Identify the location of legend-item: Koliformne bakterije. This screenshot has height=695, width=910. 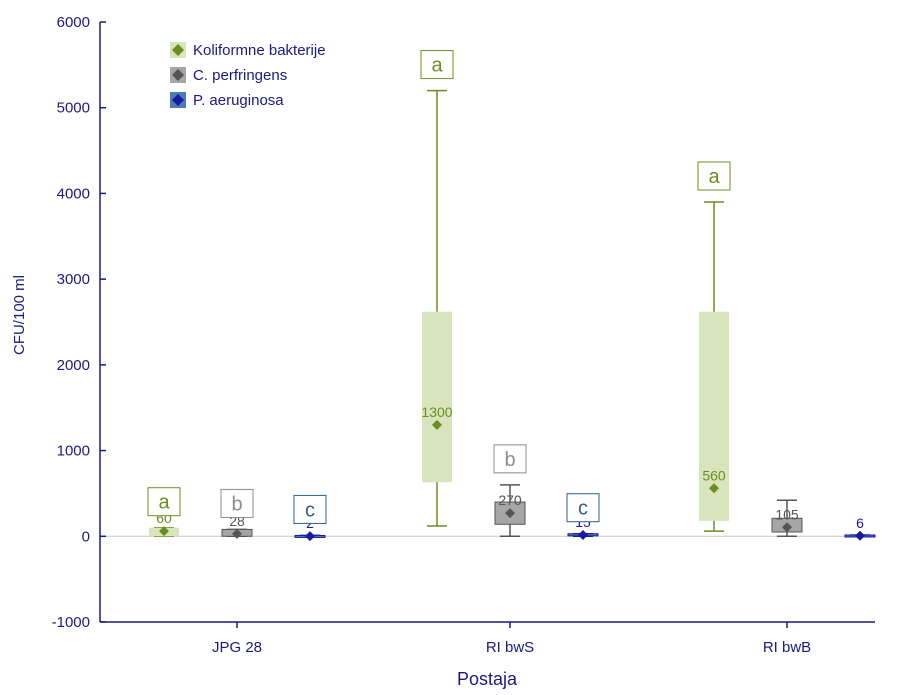
(248, 50).